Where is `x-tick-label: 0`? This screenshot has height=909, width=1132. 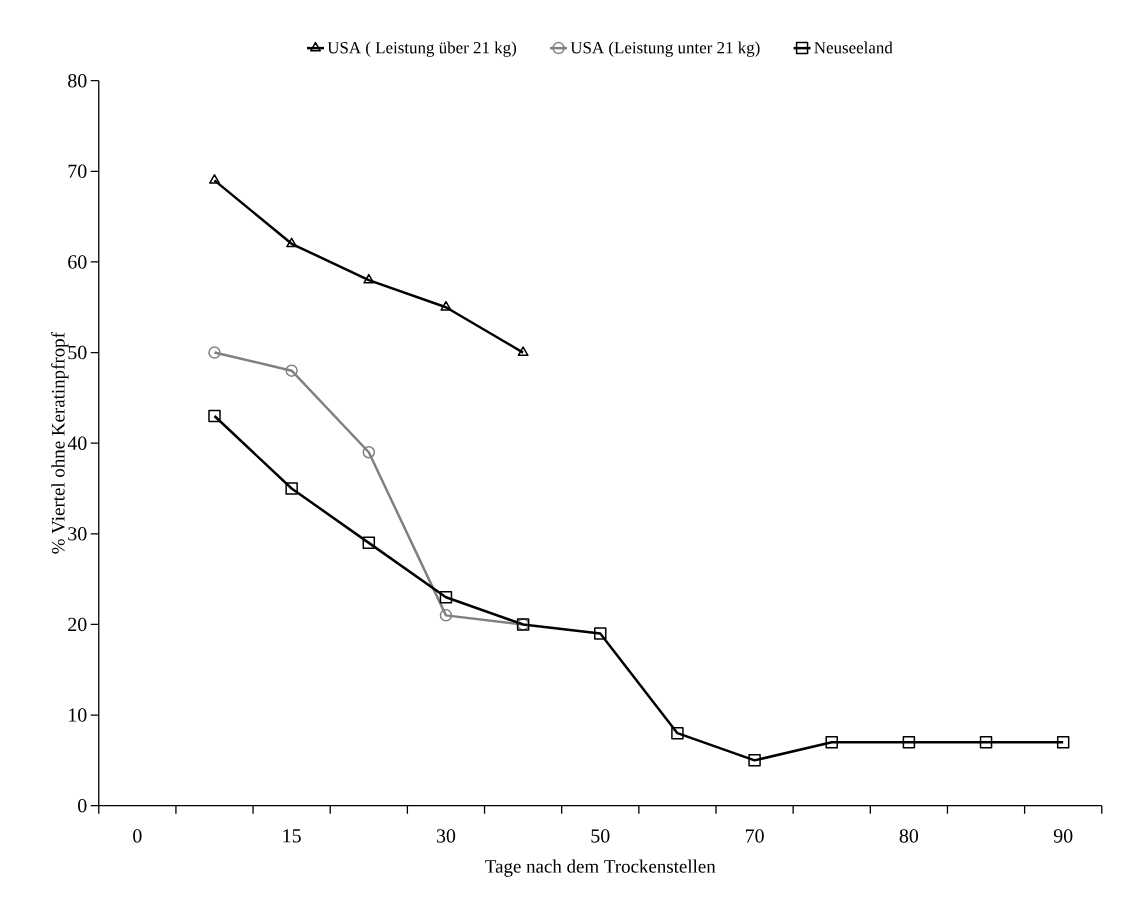
x-tick-label: 0 is located at coordinates (137, 836).